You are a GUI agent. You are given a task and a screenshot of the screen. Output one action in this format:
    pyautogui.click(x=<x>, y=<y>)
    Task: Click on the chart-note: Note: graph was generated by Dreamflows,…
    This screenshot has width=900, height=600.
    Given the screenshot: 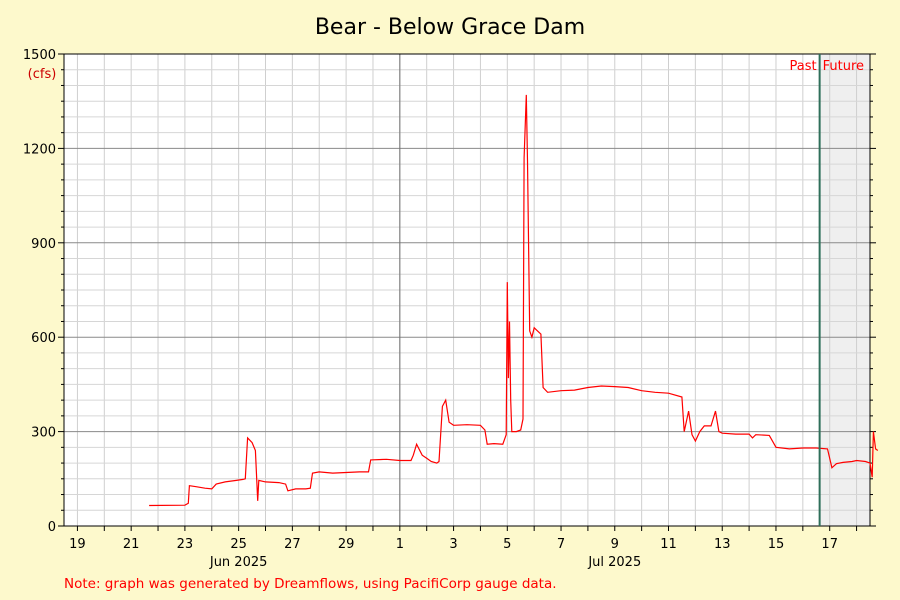 What is the action you would take?
    pyautogui.click(x=310, y=584)
    